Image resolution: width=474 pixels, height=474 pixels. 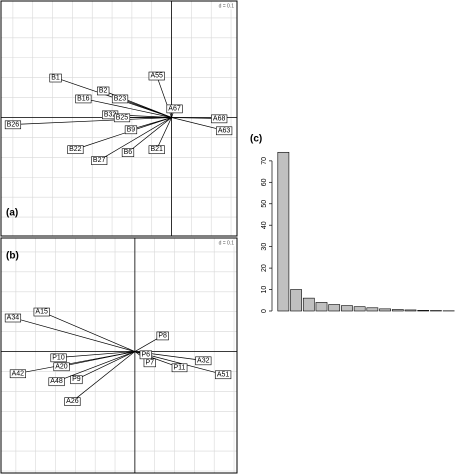 What do you see at coordinates (256, 139) in the screenshot?
I see `panel-label: (c)` at bounding box center [256, 139].